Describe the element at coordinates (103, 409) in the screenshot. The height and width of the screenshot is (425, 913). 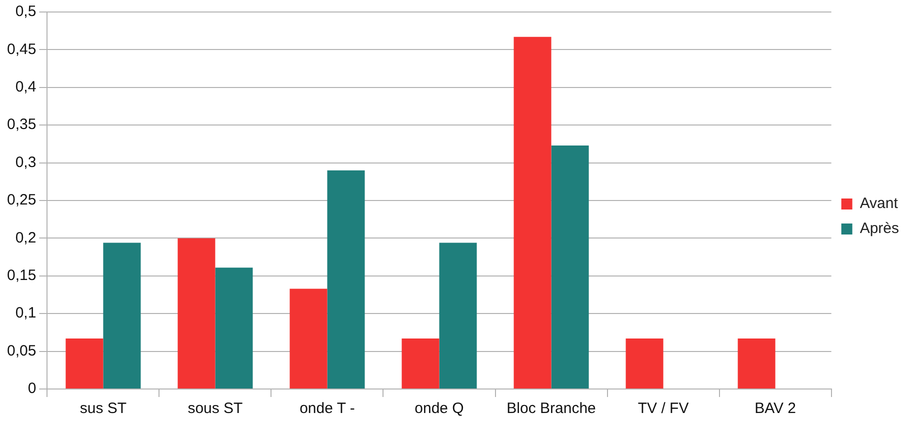
I see `x-tick-label: sus ST` at that location.